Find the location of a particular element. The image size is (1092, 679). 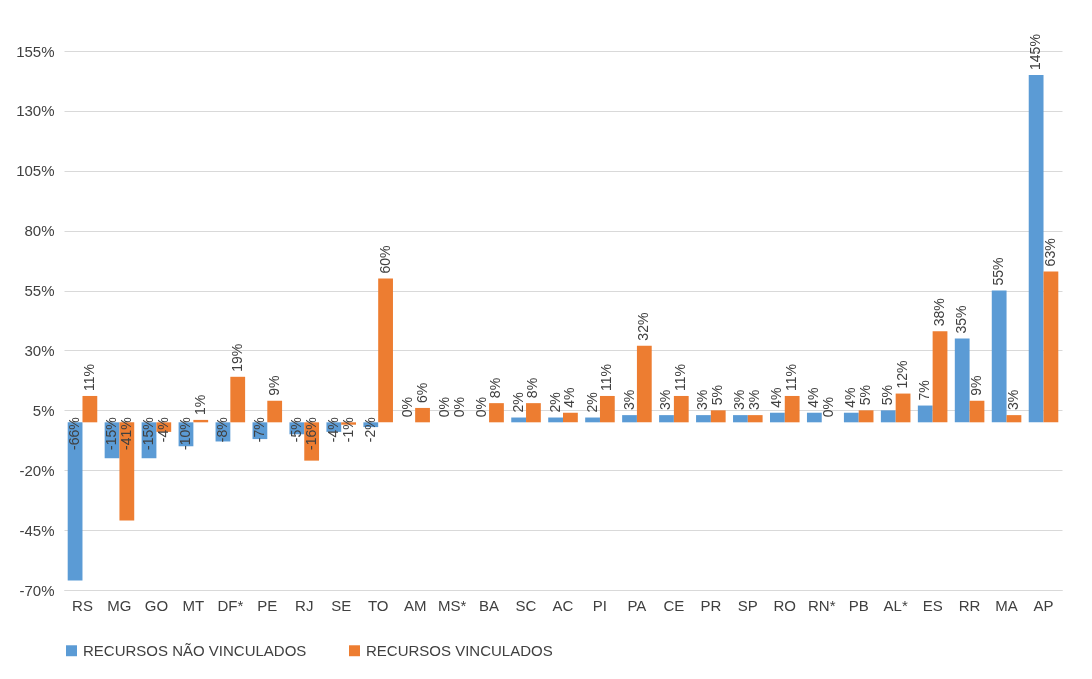

x-tick-label: SC is located at coordinates (526, 605).